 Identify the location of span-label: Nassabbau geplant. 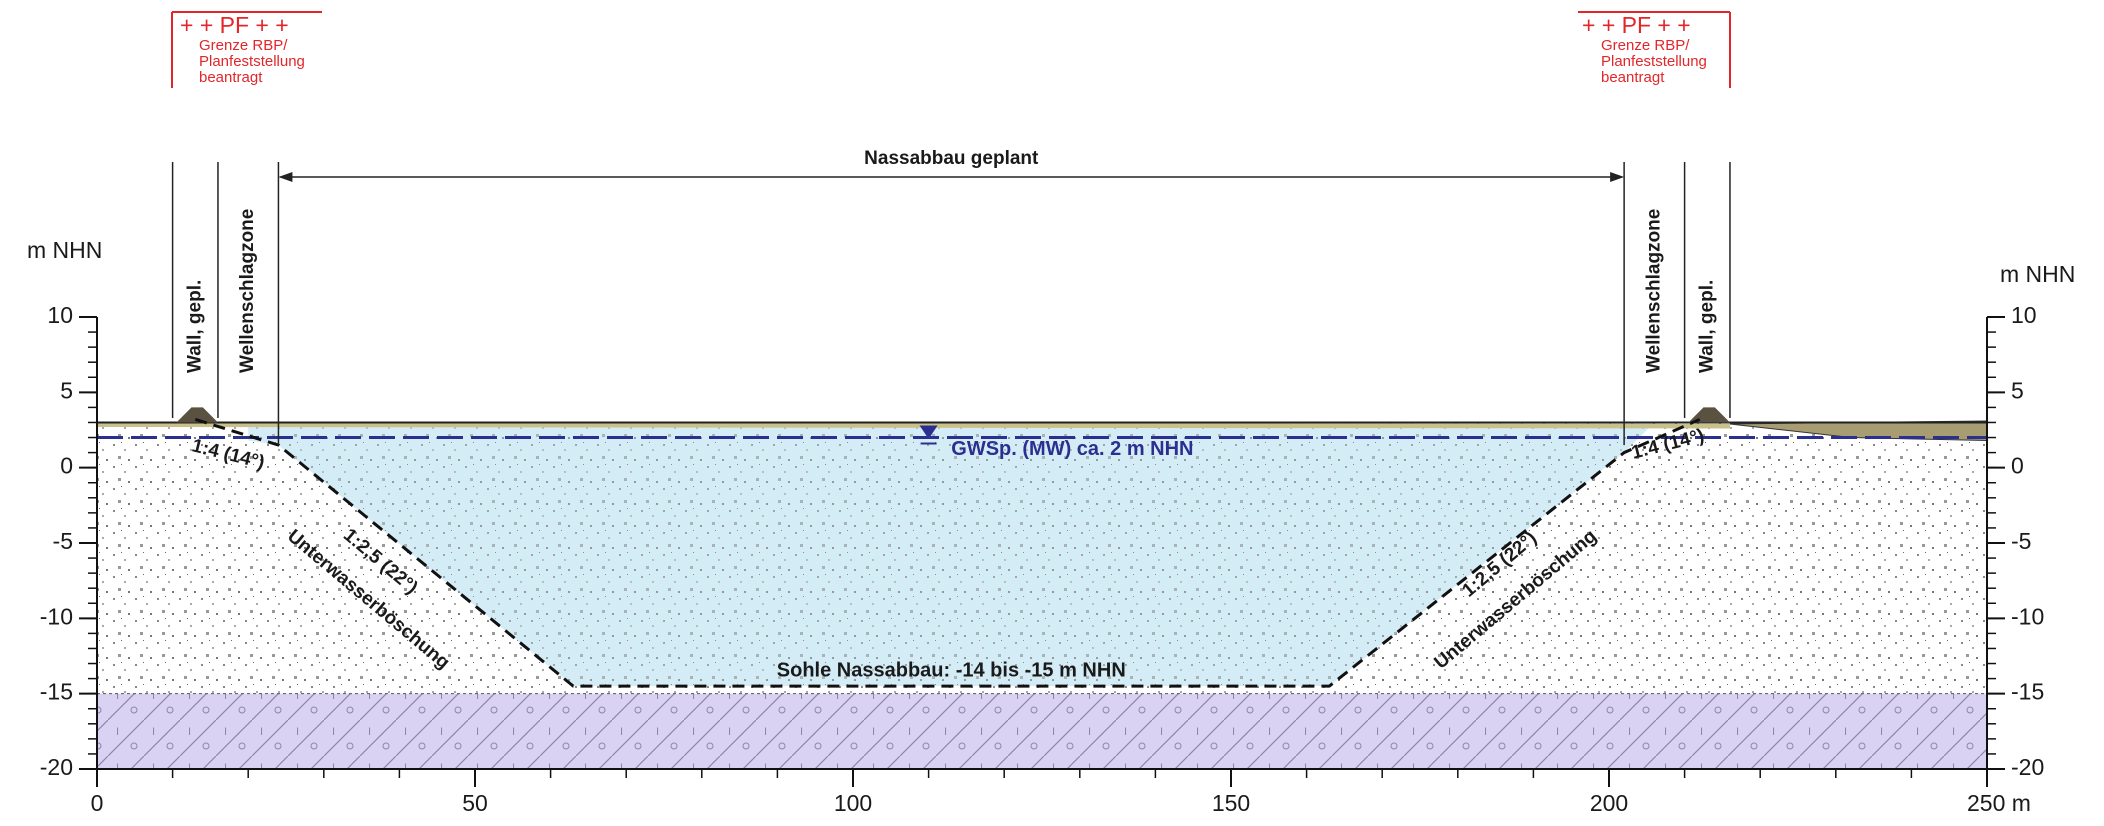
(951, 158).